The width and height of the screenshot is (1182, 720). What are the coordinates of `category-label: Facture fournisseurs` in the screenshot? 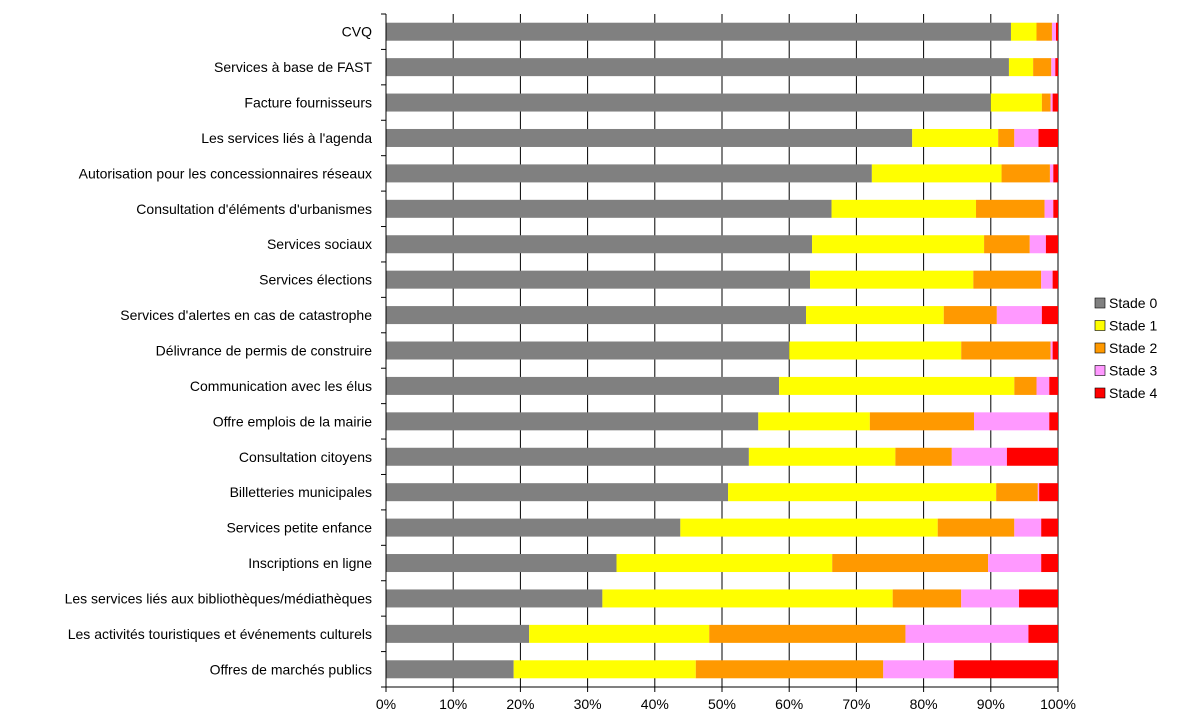 It's located at (308, 103).